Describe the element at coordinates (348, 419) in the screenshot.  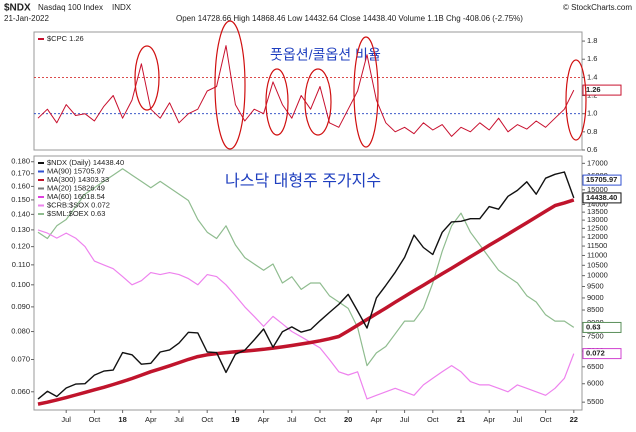
I see `x-tick-label: 20` at that location.